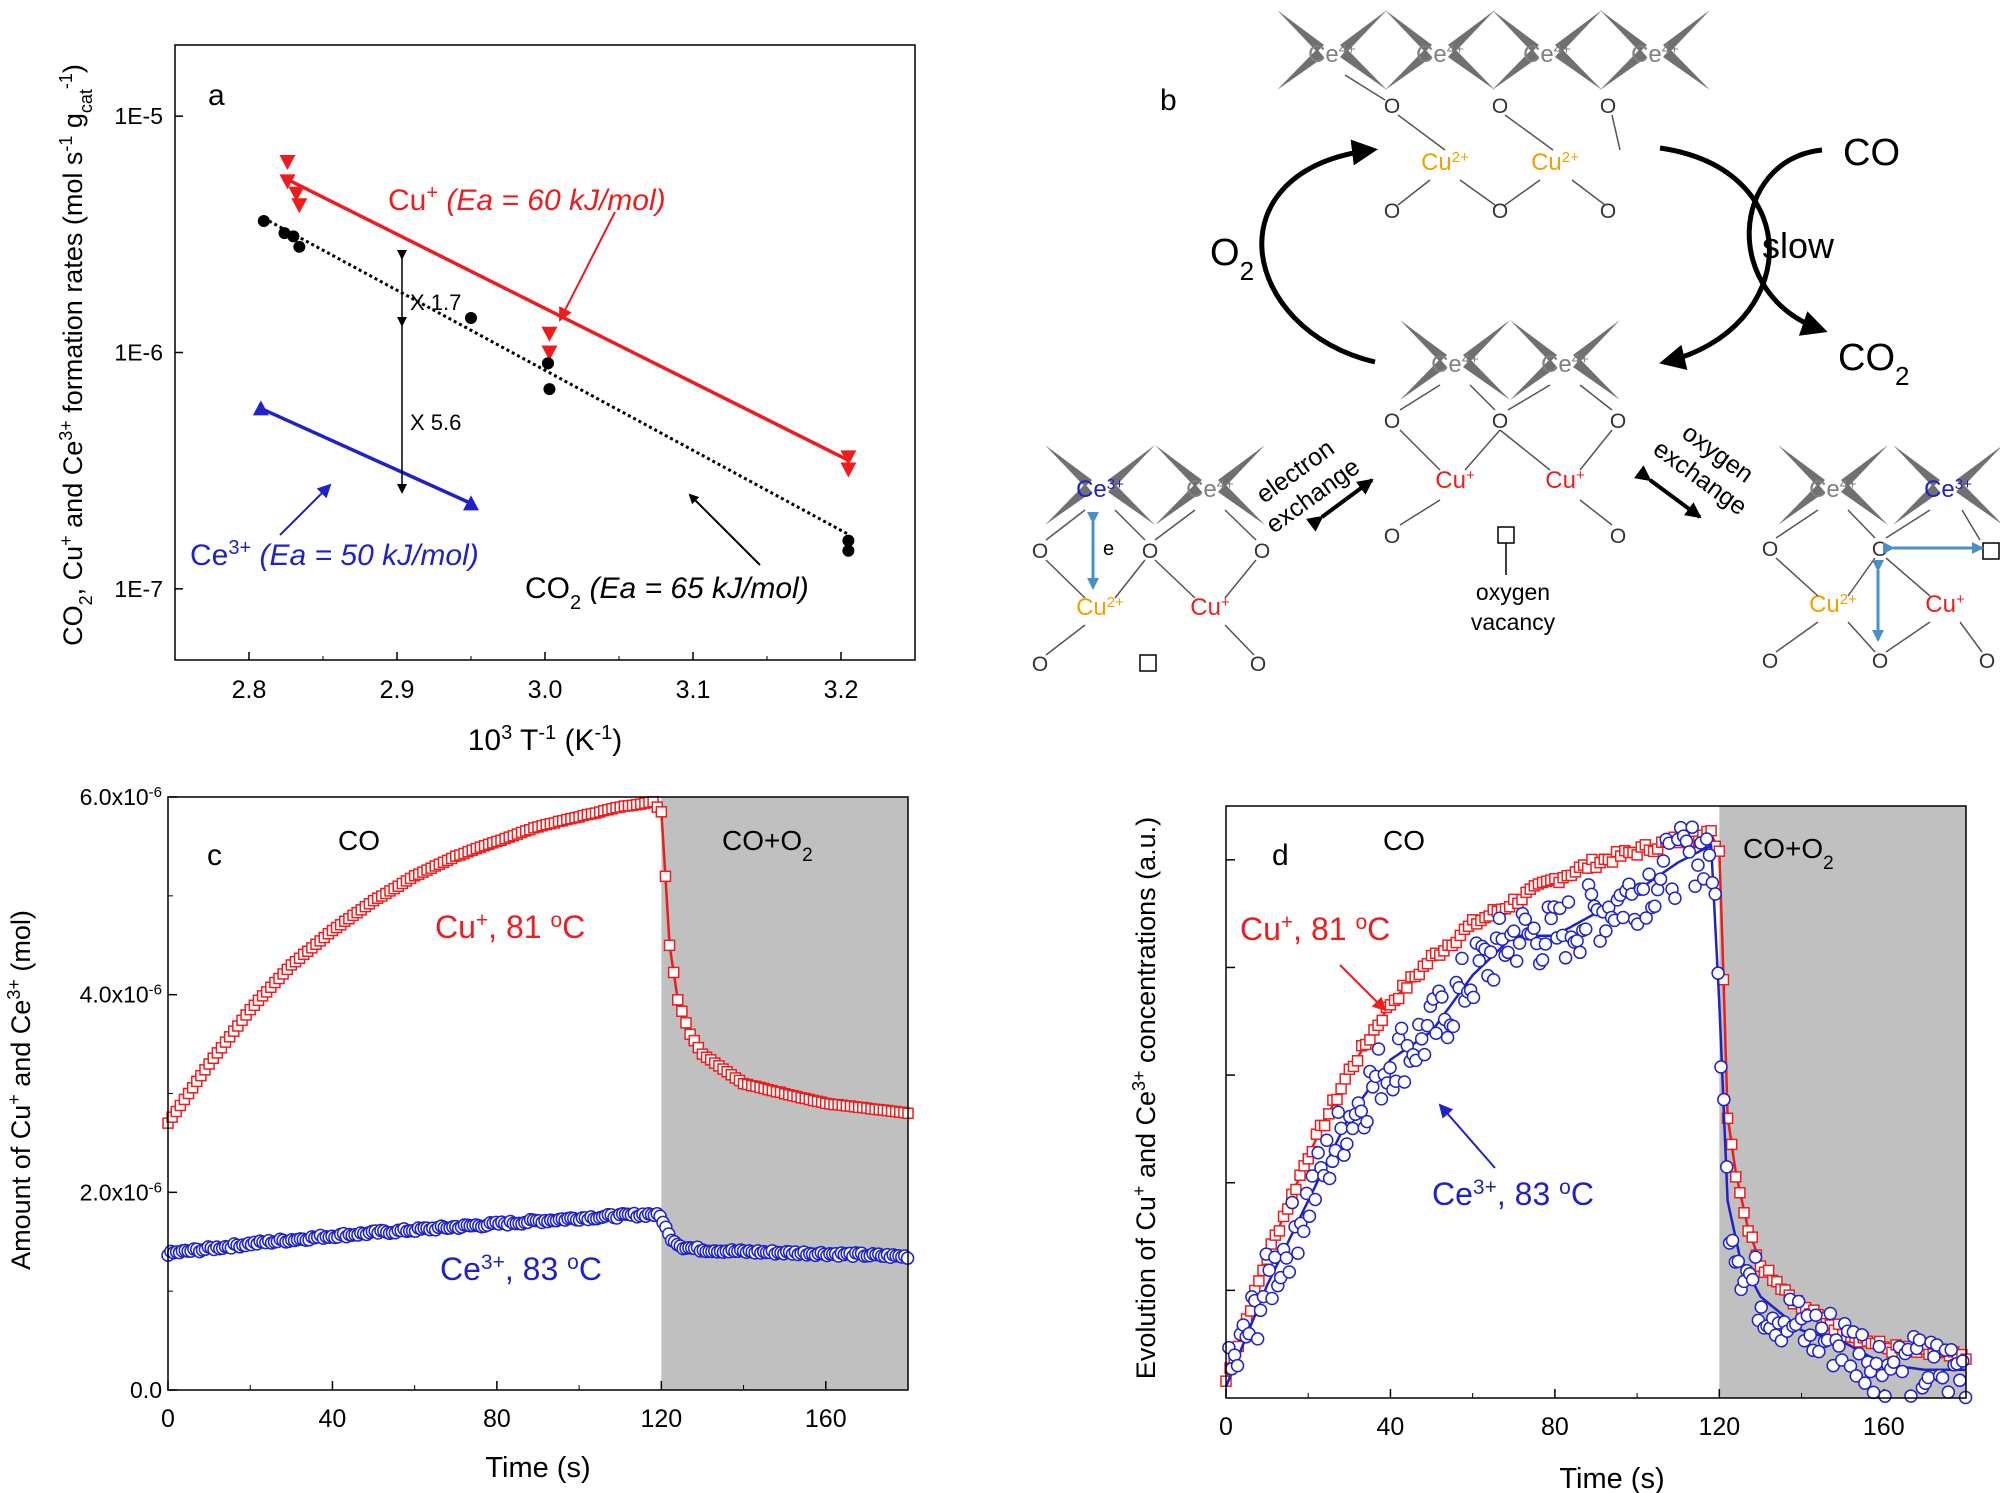  What do you see at coordinates (1787, 241) in the screenshot?
I see `co-in-arc` at bounding box center [1787, 241].